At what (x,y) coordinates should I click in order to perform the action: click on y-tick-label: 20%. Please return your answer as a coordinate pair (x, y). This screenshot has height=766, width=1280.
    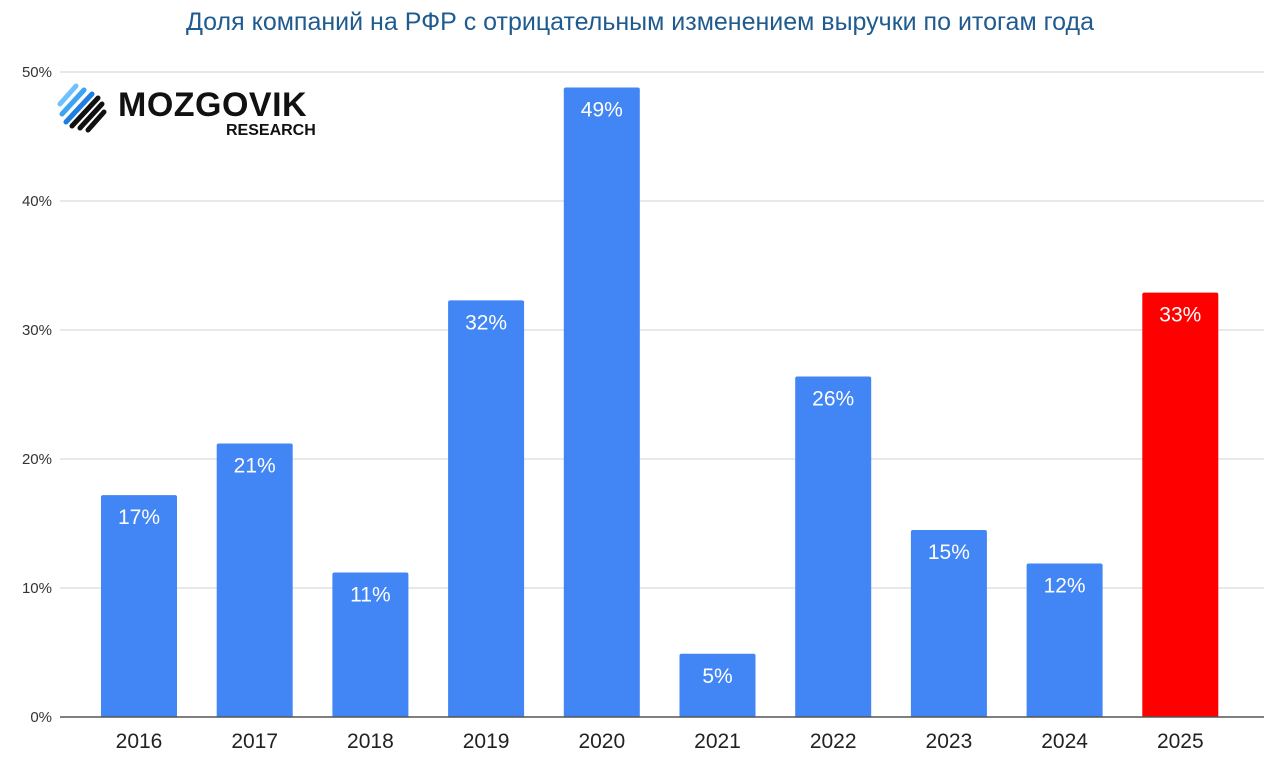
    Looking at the image, I should click on (37, 459).